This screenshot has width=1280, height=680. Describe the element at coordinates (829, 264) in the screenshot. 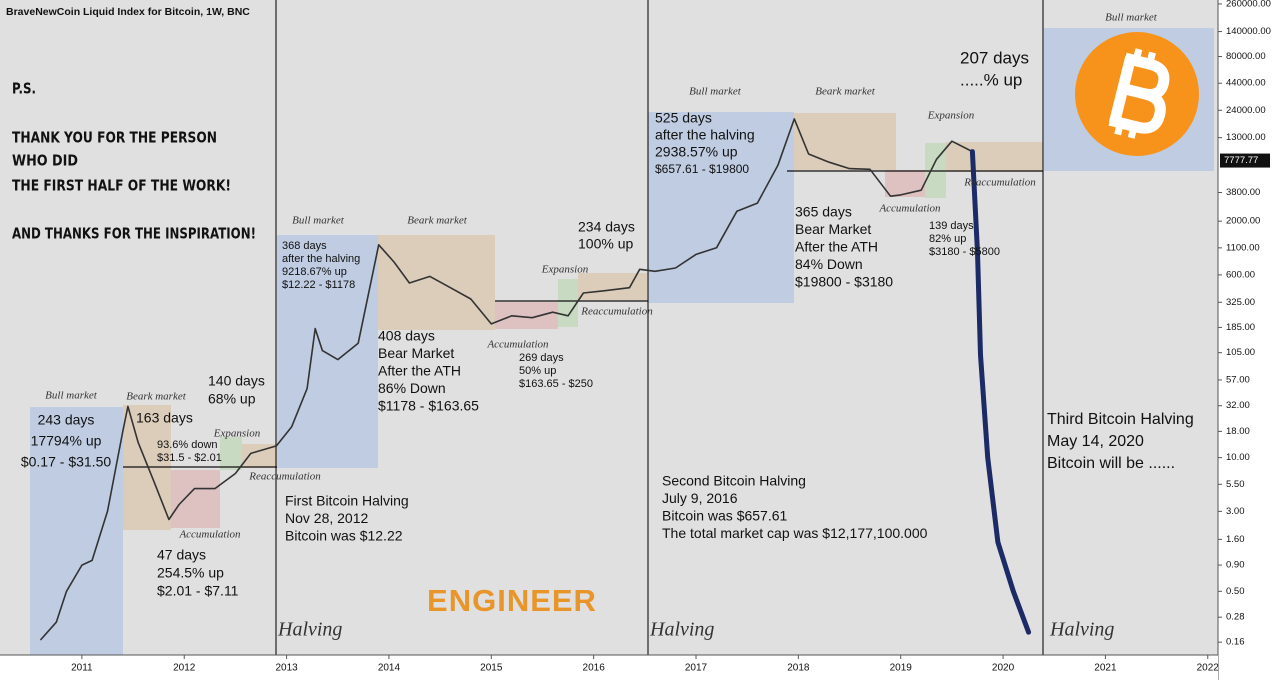

I see `annotation: 84% Down` at that location.